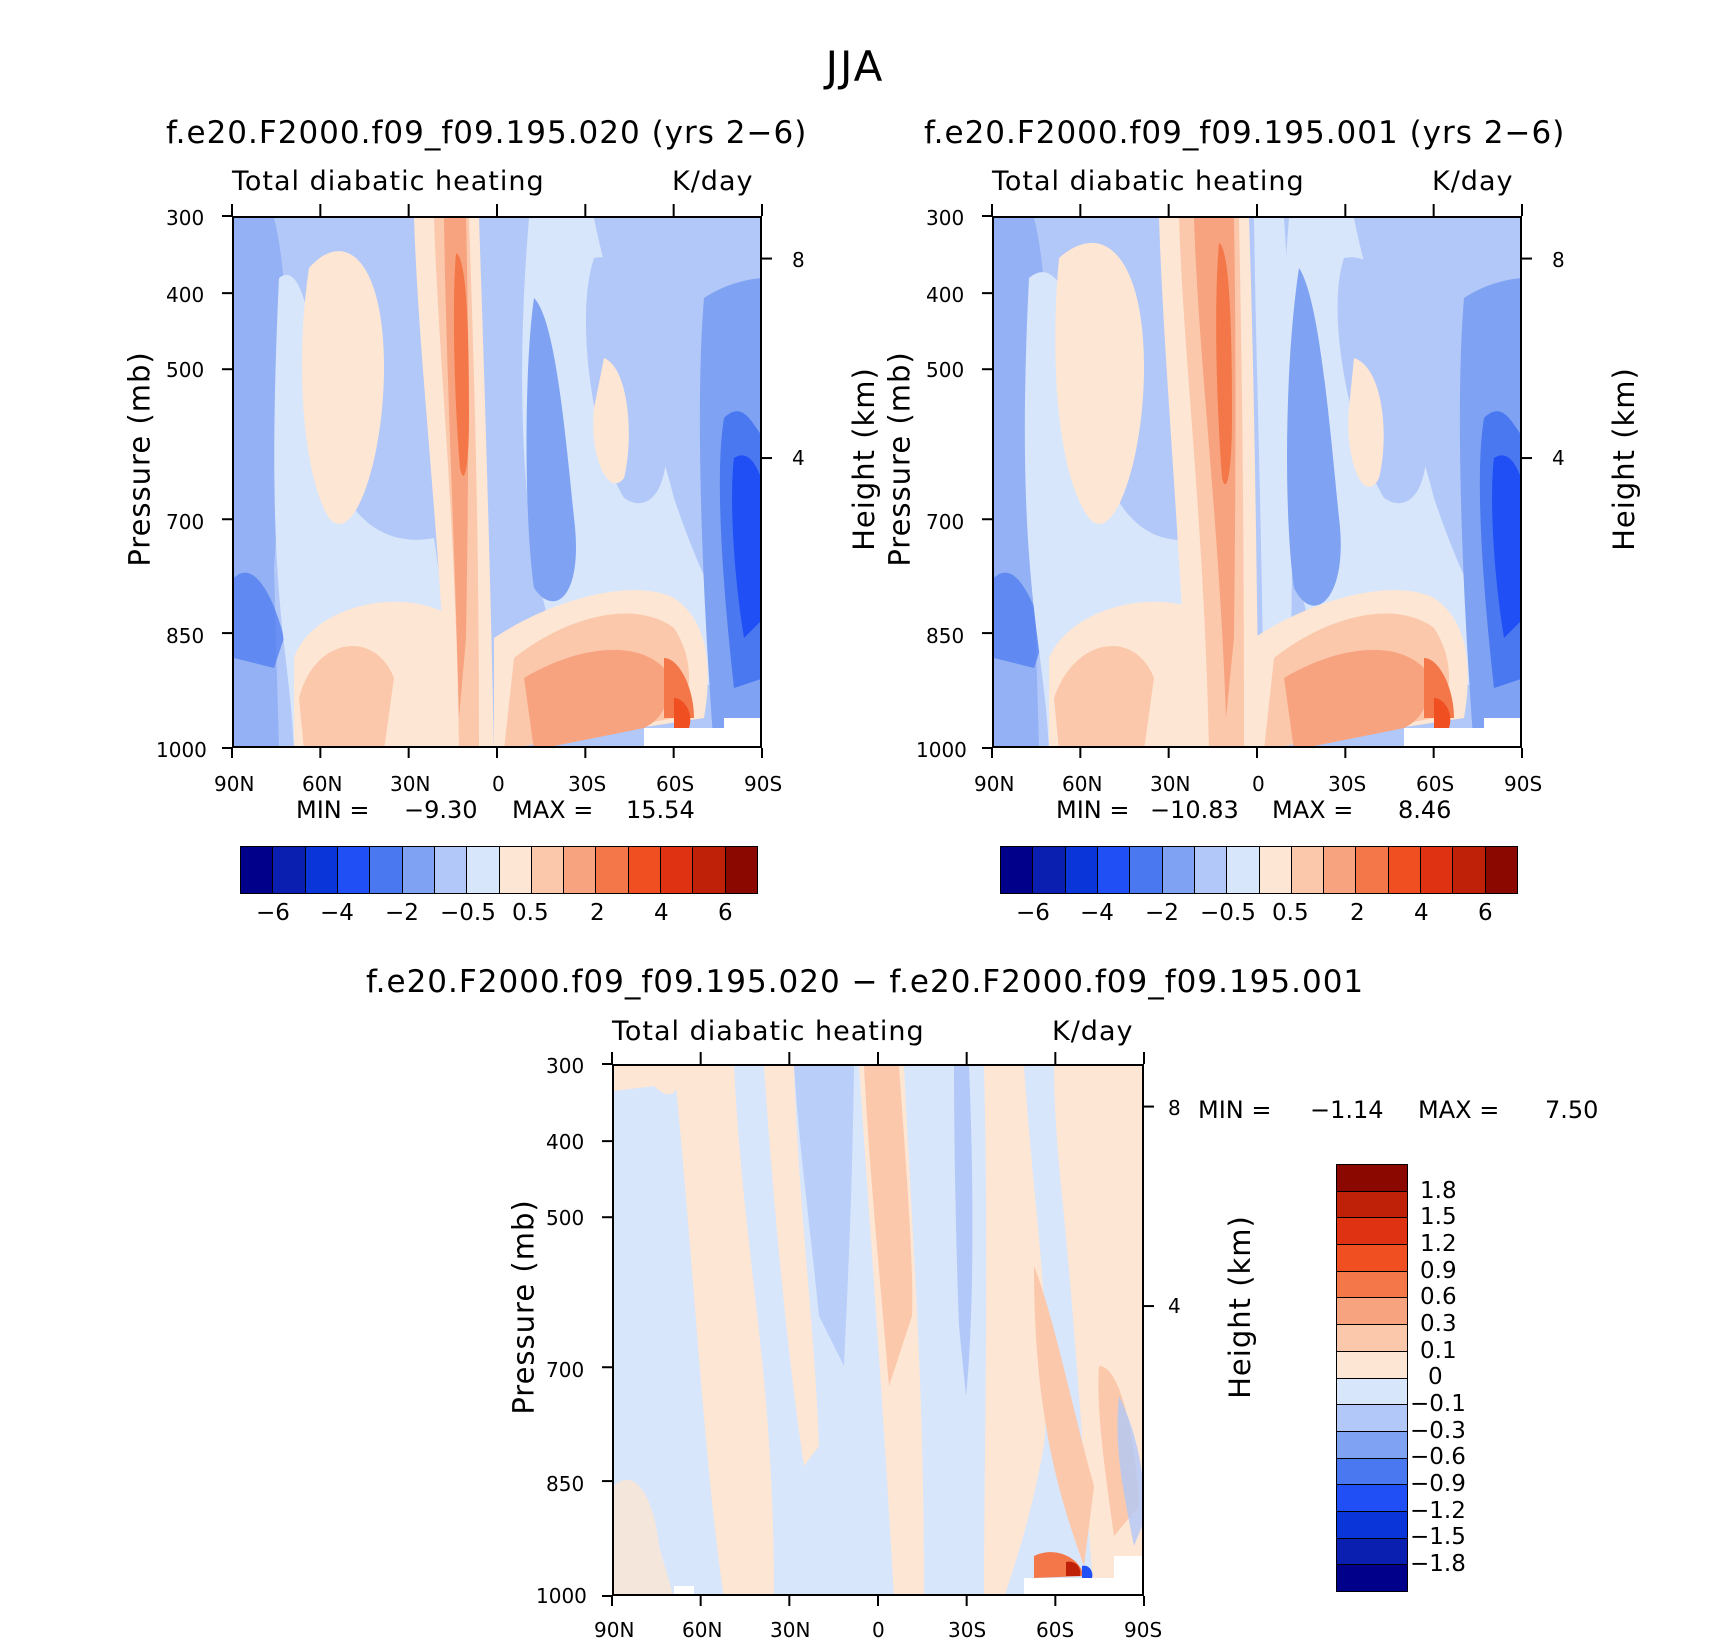 The image size is (1710, 1642). I want to click on panel1-y2-axis-label: Height (km), so click(863, 459).